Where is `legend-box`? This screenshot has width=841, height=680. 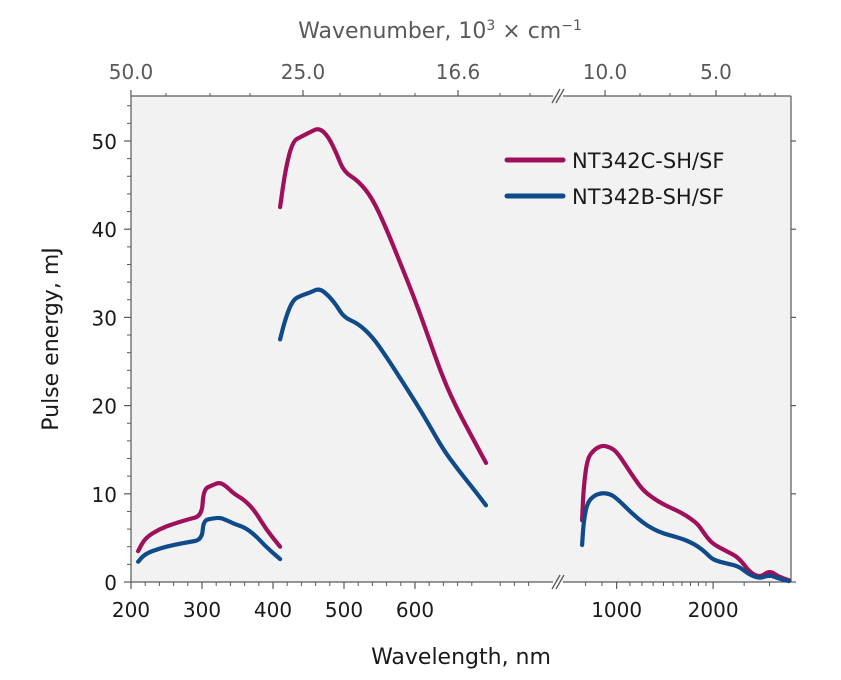 legend-box is located at coordinates (634, 182).